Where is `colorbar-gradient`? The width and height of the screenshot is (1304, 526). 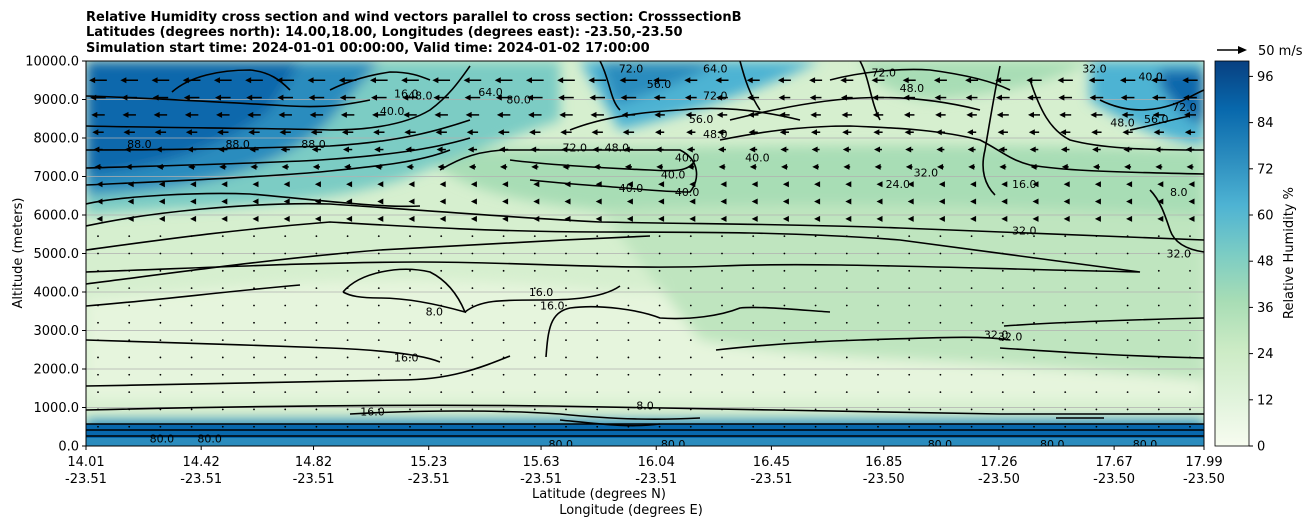 colorbar-gradient is located at coordinates (1232, 253).